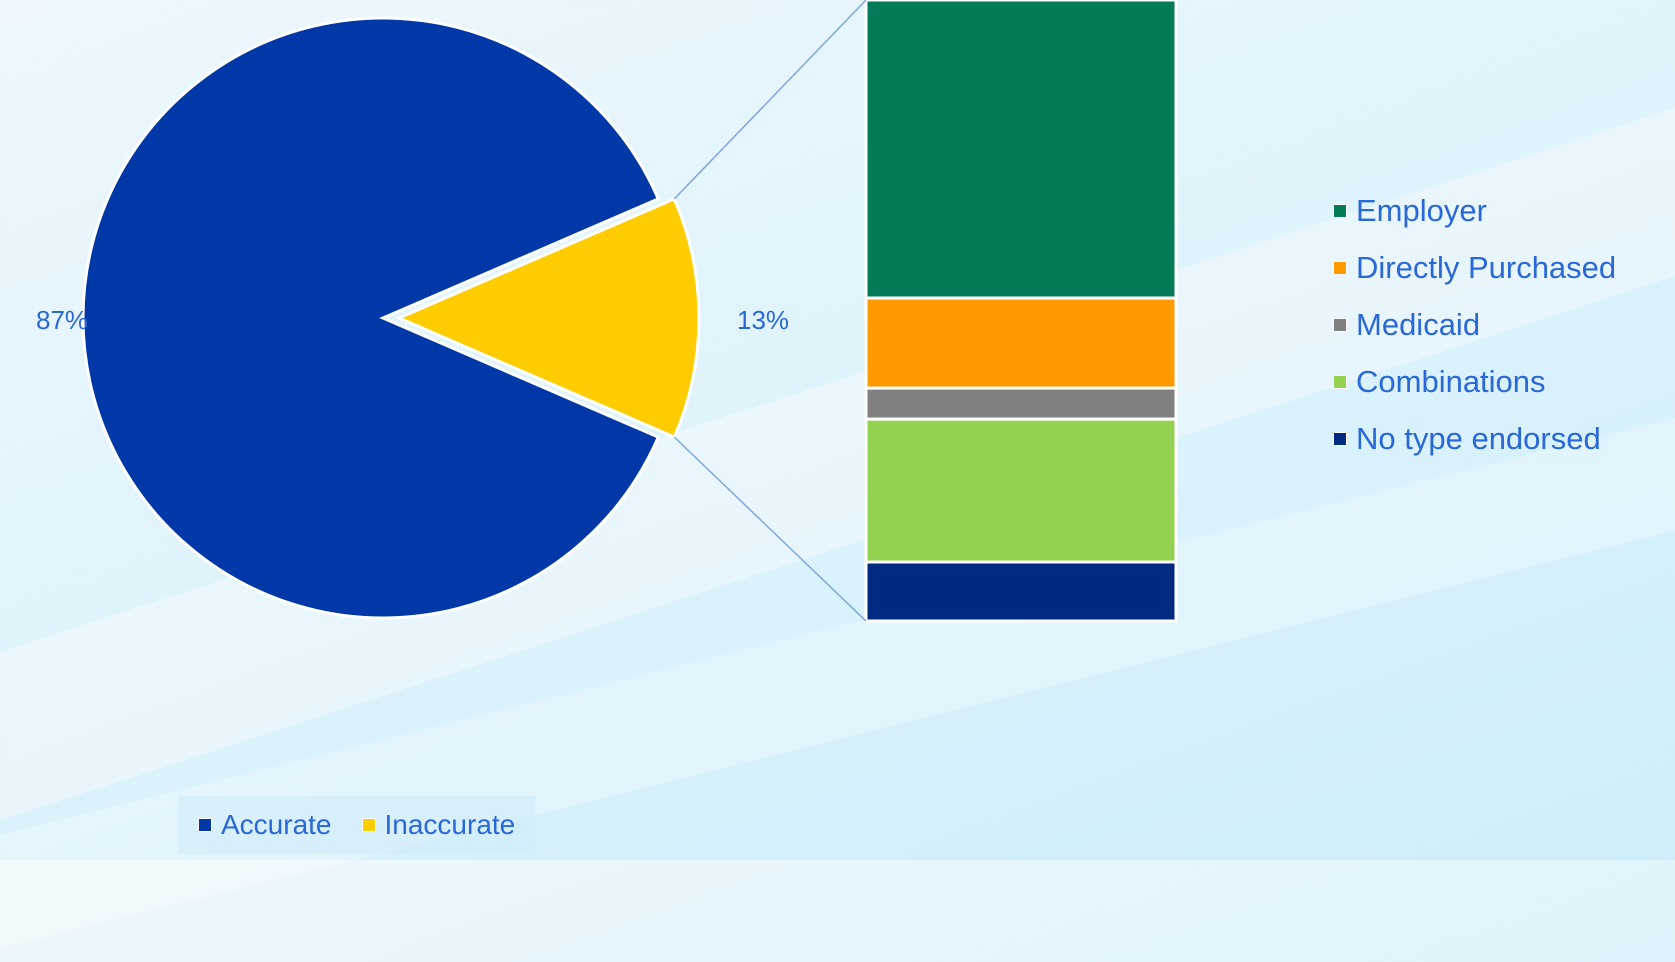 The image size is (1675, 962). What do you see at coordinates (1021, 343) in the screenshot?
I see `bar-segment-directly-purchased` at bounding box center [1021, 343].